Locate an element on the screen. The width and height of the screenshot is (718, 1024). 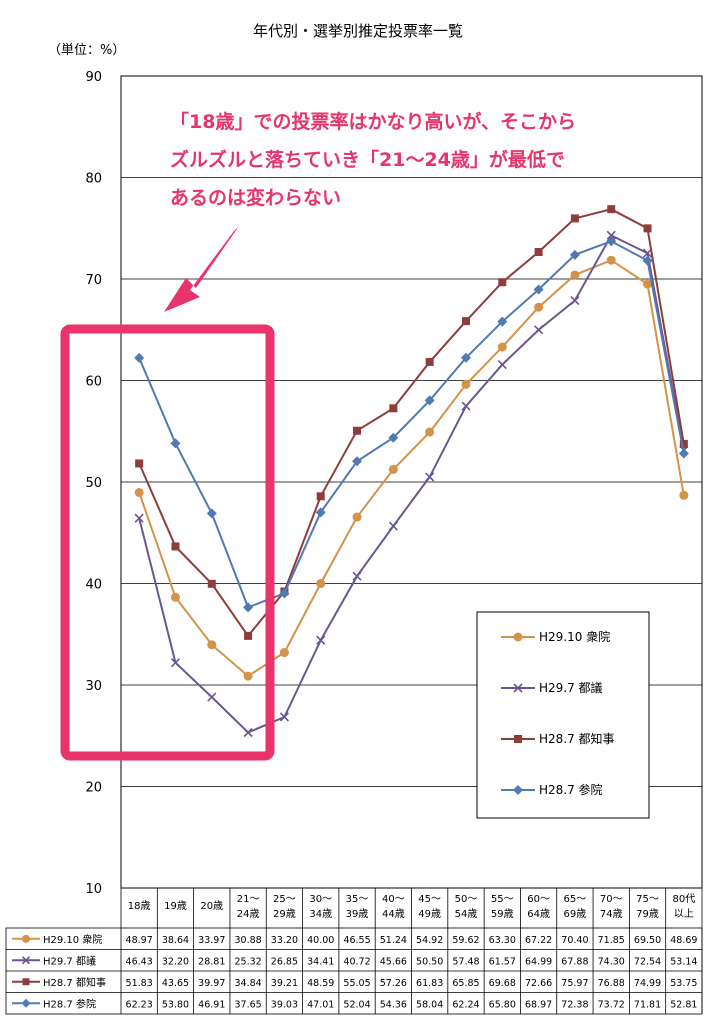
table-cell: 72.38 is located at coordinates (574, 1004).